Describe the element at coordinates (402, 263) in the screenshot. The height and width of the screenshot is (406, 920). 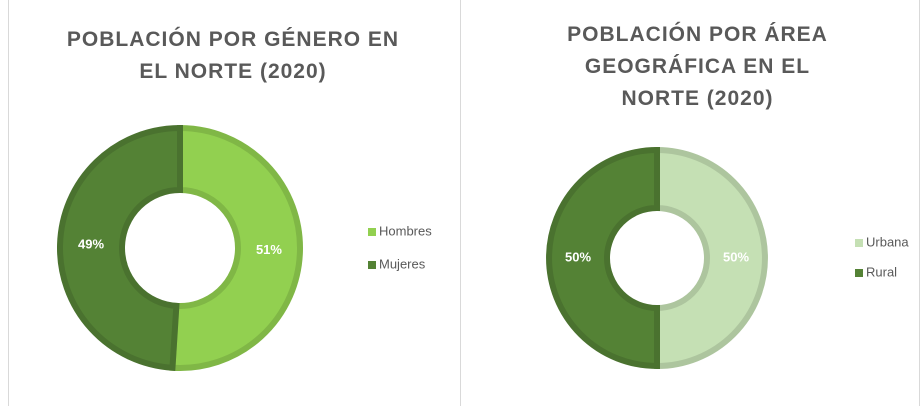
I see `legend-label: Mujeres` at that location.